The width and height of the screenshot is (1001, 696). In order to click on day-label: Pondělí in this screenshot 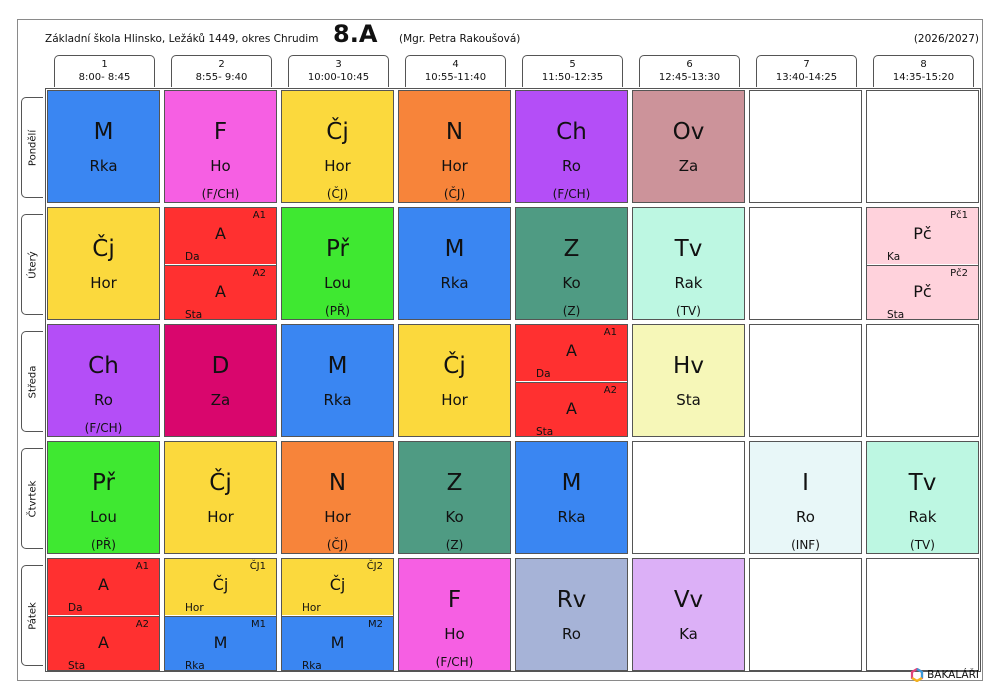, I will do `click(32, 147)`.